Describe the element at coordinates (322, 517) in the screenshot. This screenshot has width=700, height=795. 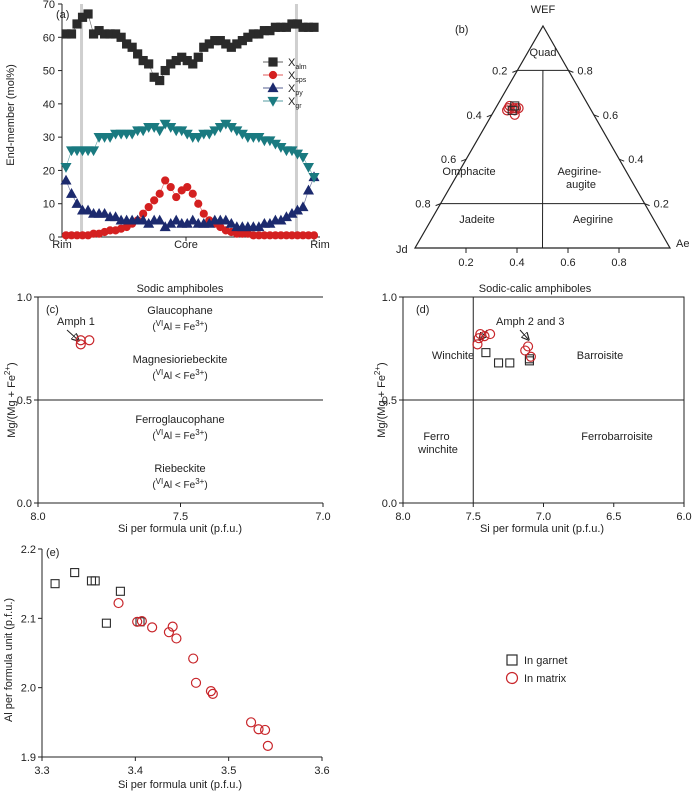
I see `panel-c-xtick-label: 7.0` at that location.